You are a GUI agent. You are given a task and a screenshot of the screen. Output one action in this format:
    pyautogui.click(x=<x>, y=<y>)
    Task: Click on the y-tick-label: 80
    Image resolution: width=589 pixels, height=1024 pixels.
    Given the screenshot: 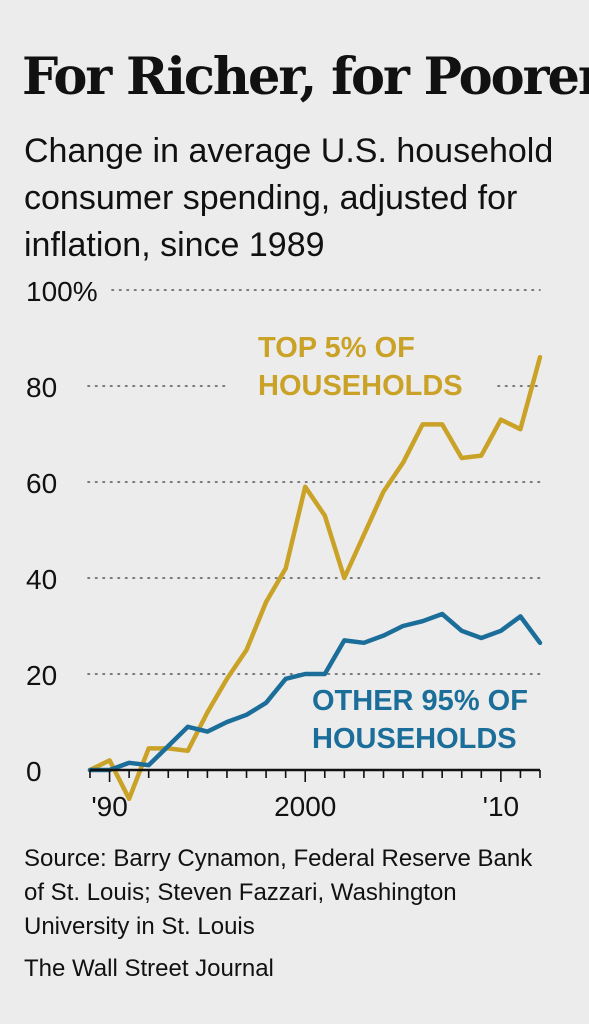 What is the action you would take?
    pyautogui.click(x=41, y=387)
    